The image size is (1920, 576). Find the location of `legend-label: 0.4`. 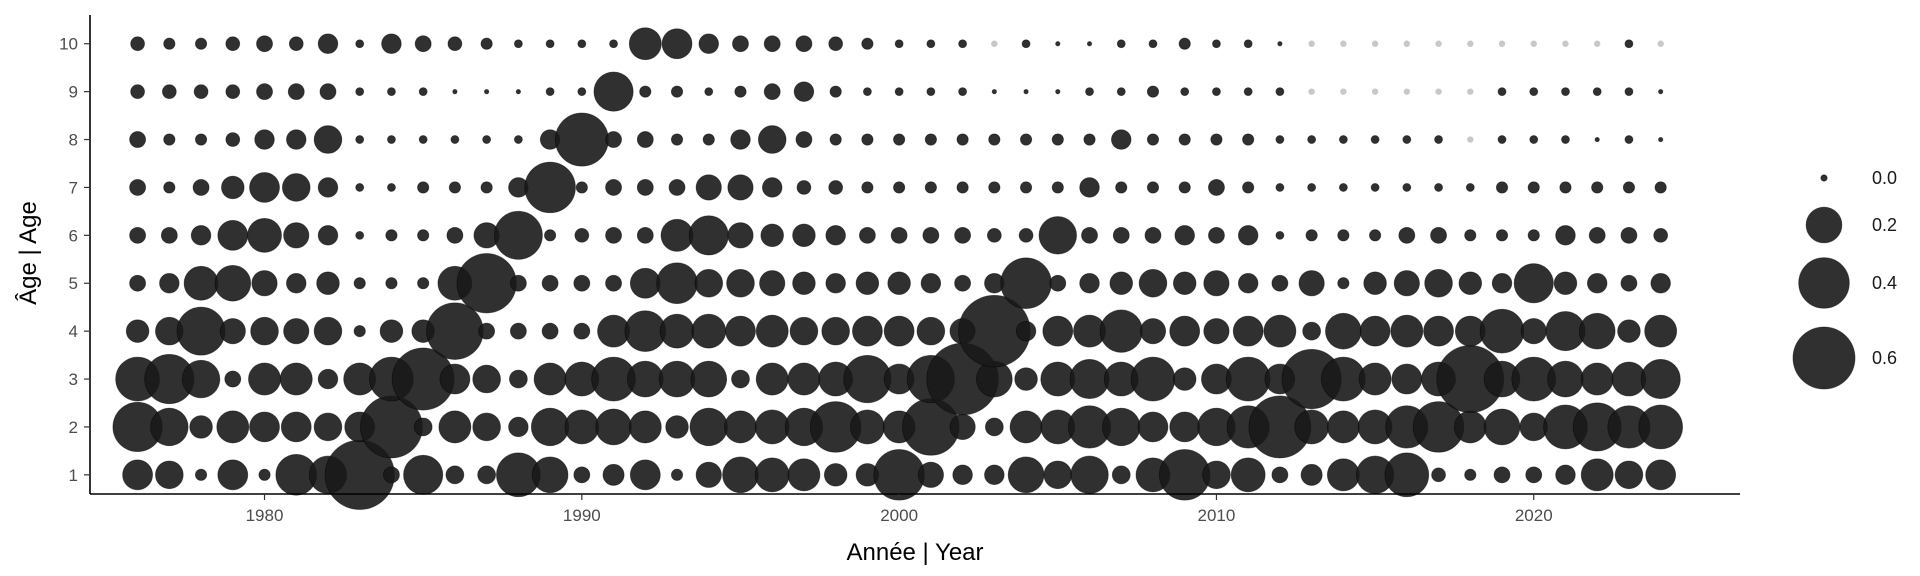

legend-label: 0.4 is located at coordinates (1884, 283).